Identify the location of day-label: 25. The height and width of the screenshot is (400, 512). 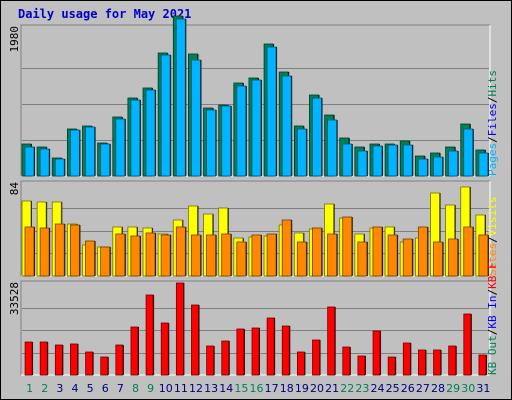
(393, 388).